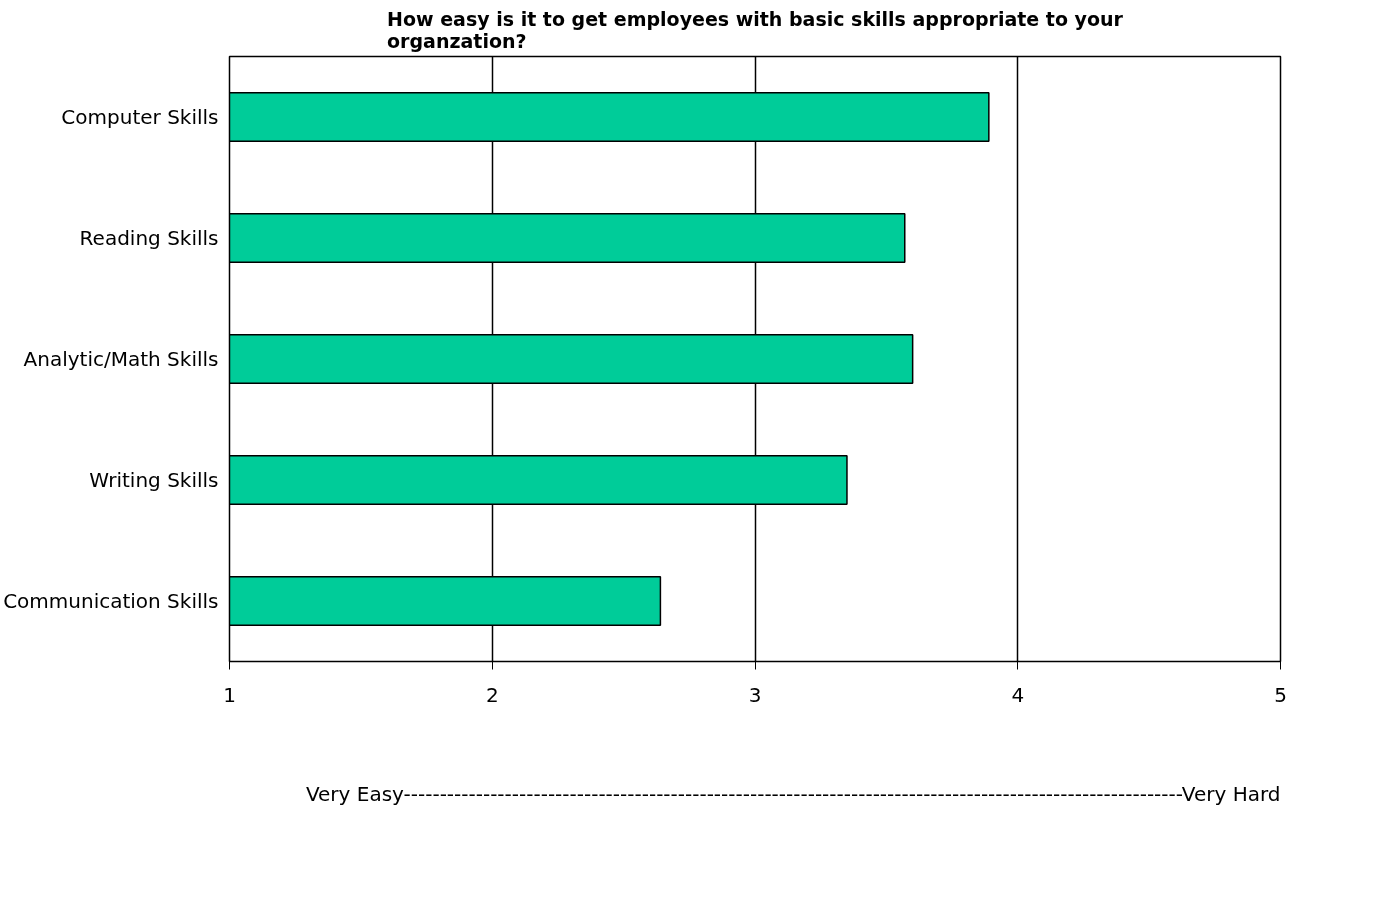 Image resolution: width=1376 pixels, height=898 pixels. I want to click on chart-title: How easy is it to get employees with basic skills appropriate to your organzation?, so click(755, 29).